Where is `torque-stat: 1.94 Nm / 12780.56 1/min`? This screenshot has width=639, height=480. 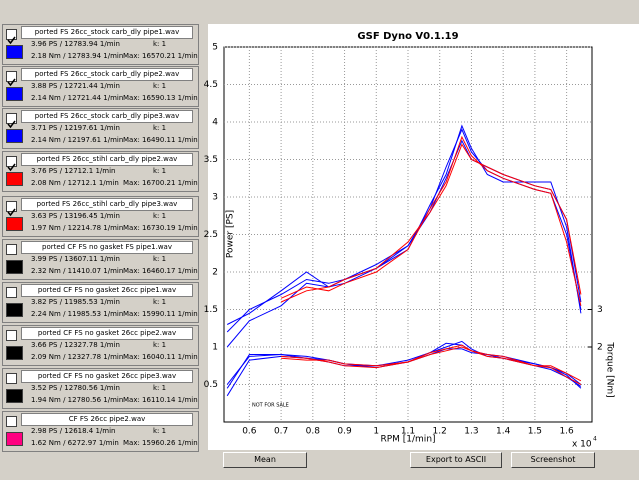
torque-stat: 1.94 Nm / 12780.56 1/min is located at coordinates (77, 400).